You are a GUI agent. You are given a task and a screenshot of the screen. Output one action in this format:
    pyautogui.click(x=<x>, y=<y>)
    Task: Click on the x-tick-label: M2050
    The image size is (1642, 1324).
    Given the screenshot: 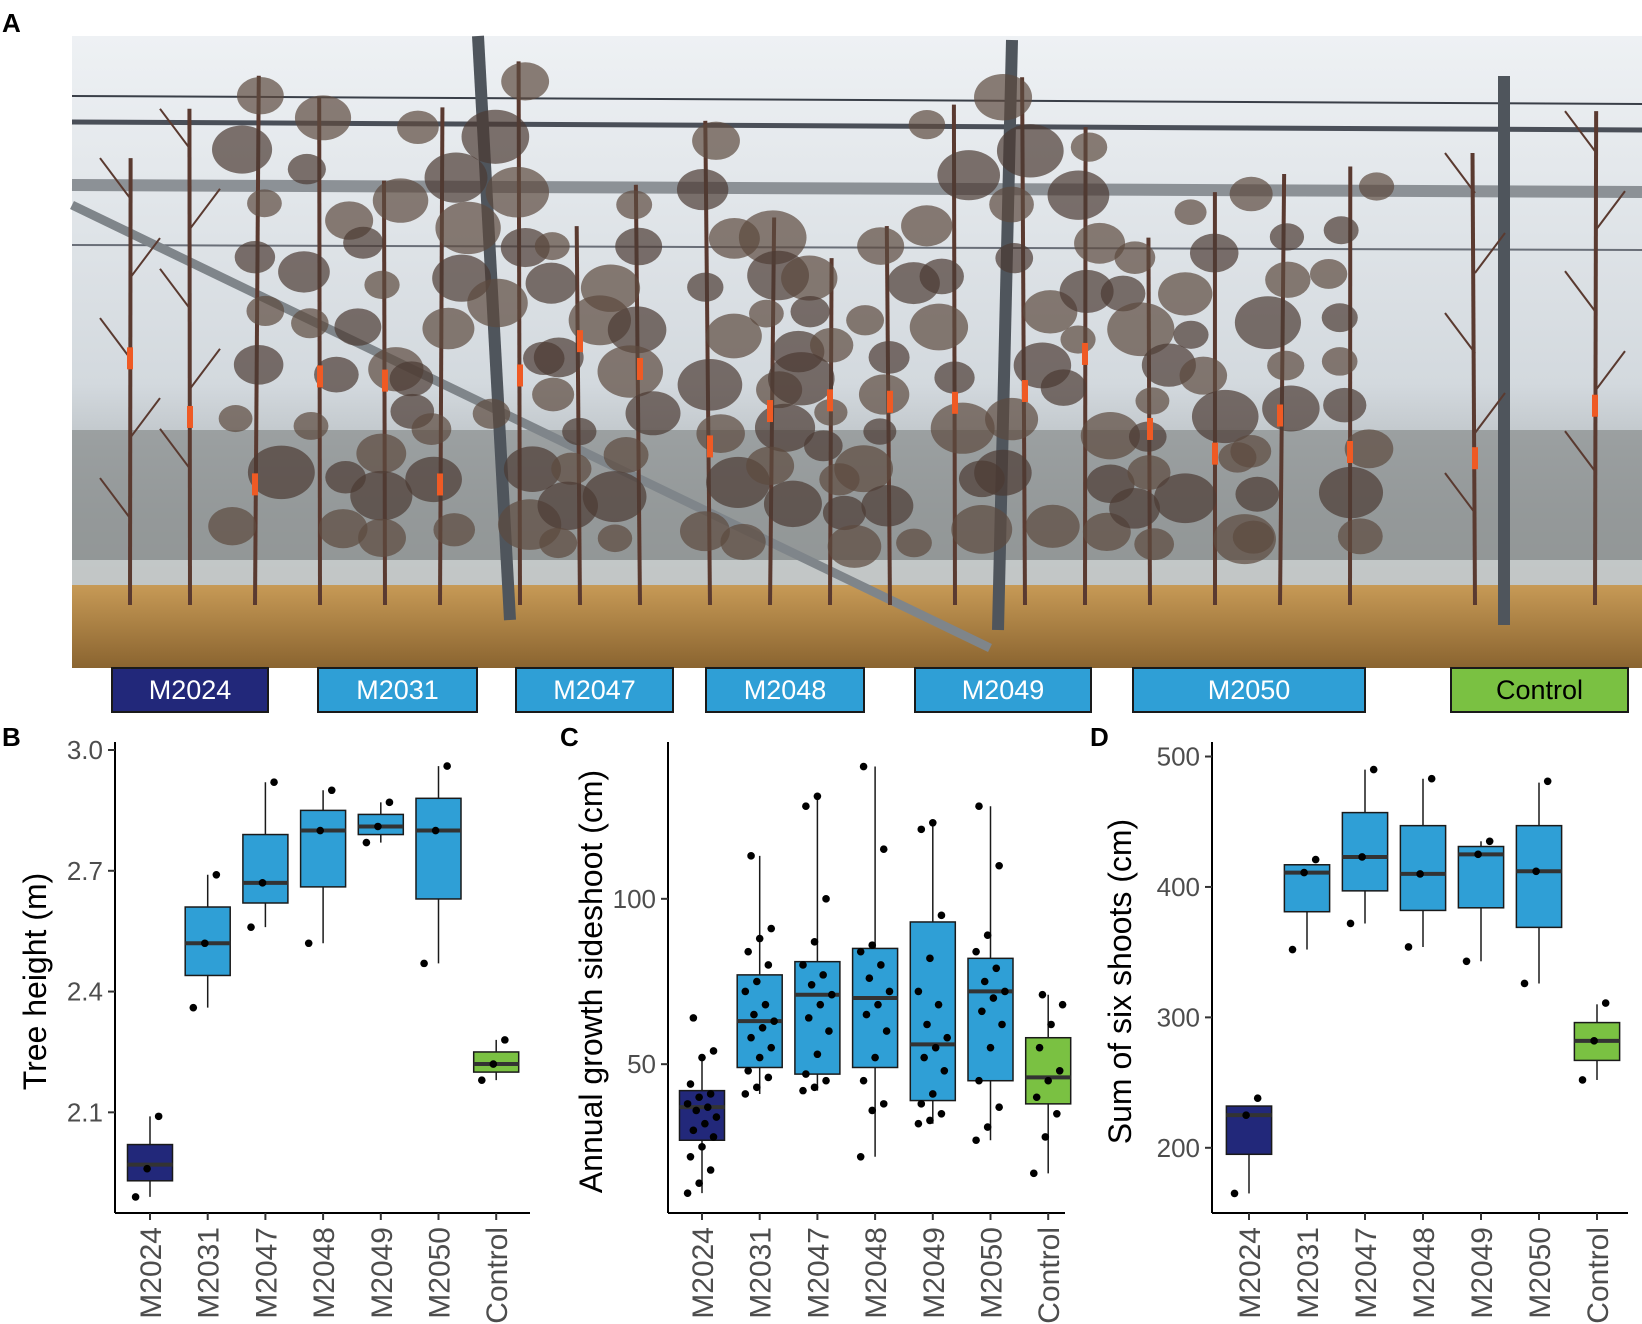 What is the action you would take?
    pyautogui.click(x=1540, y=1273)
    